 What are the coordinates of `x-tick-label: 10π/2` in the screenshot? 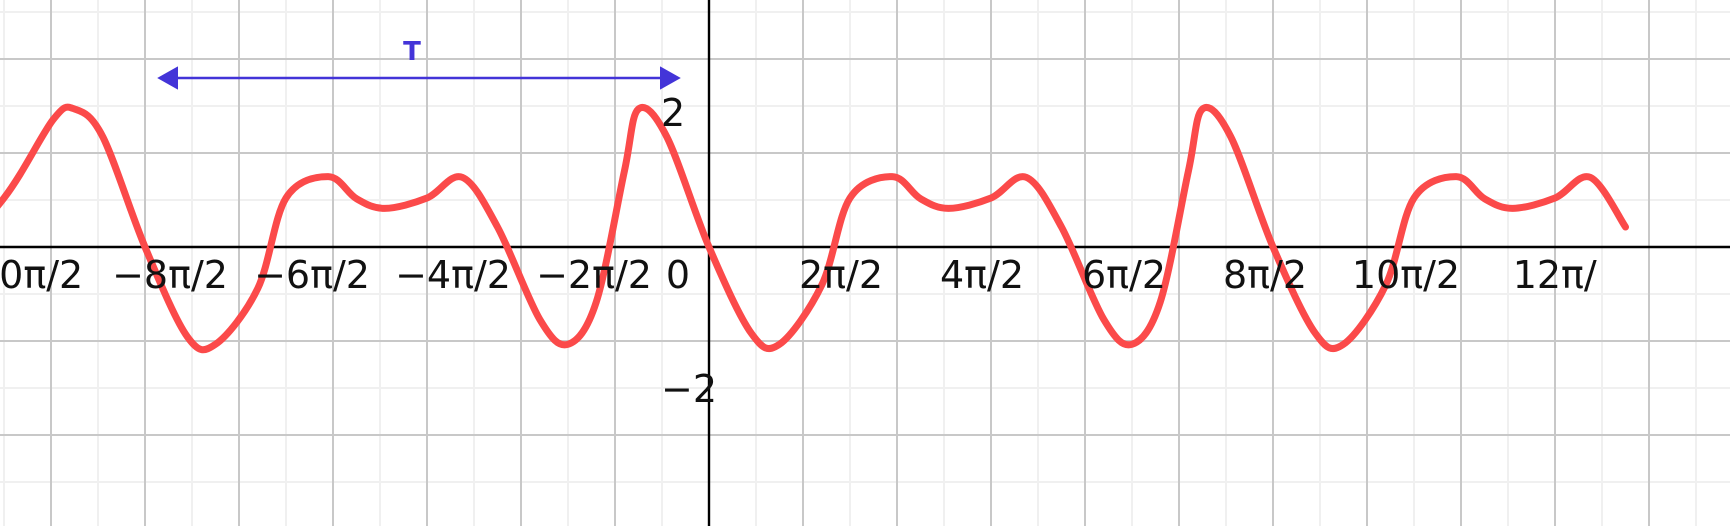 It's located at (1406, 275).